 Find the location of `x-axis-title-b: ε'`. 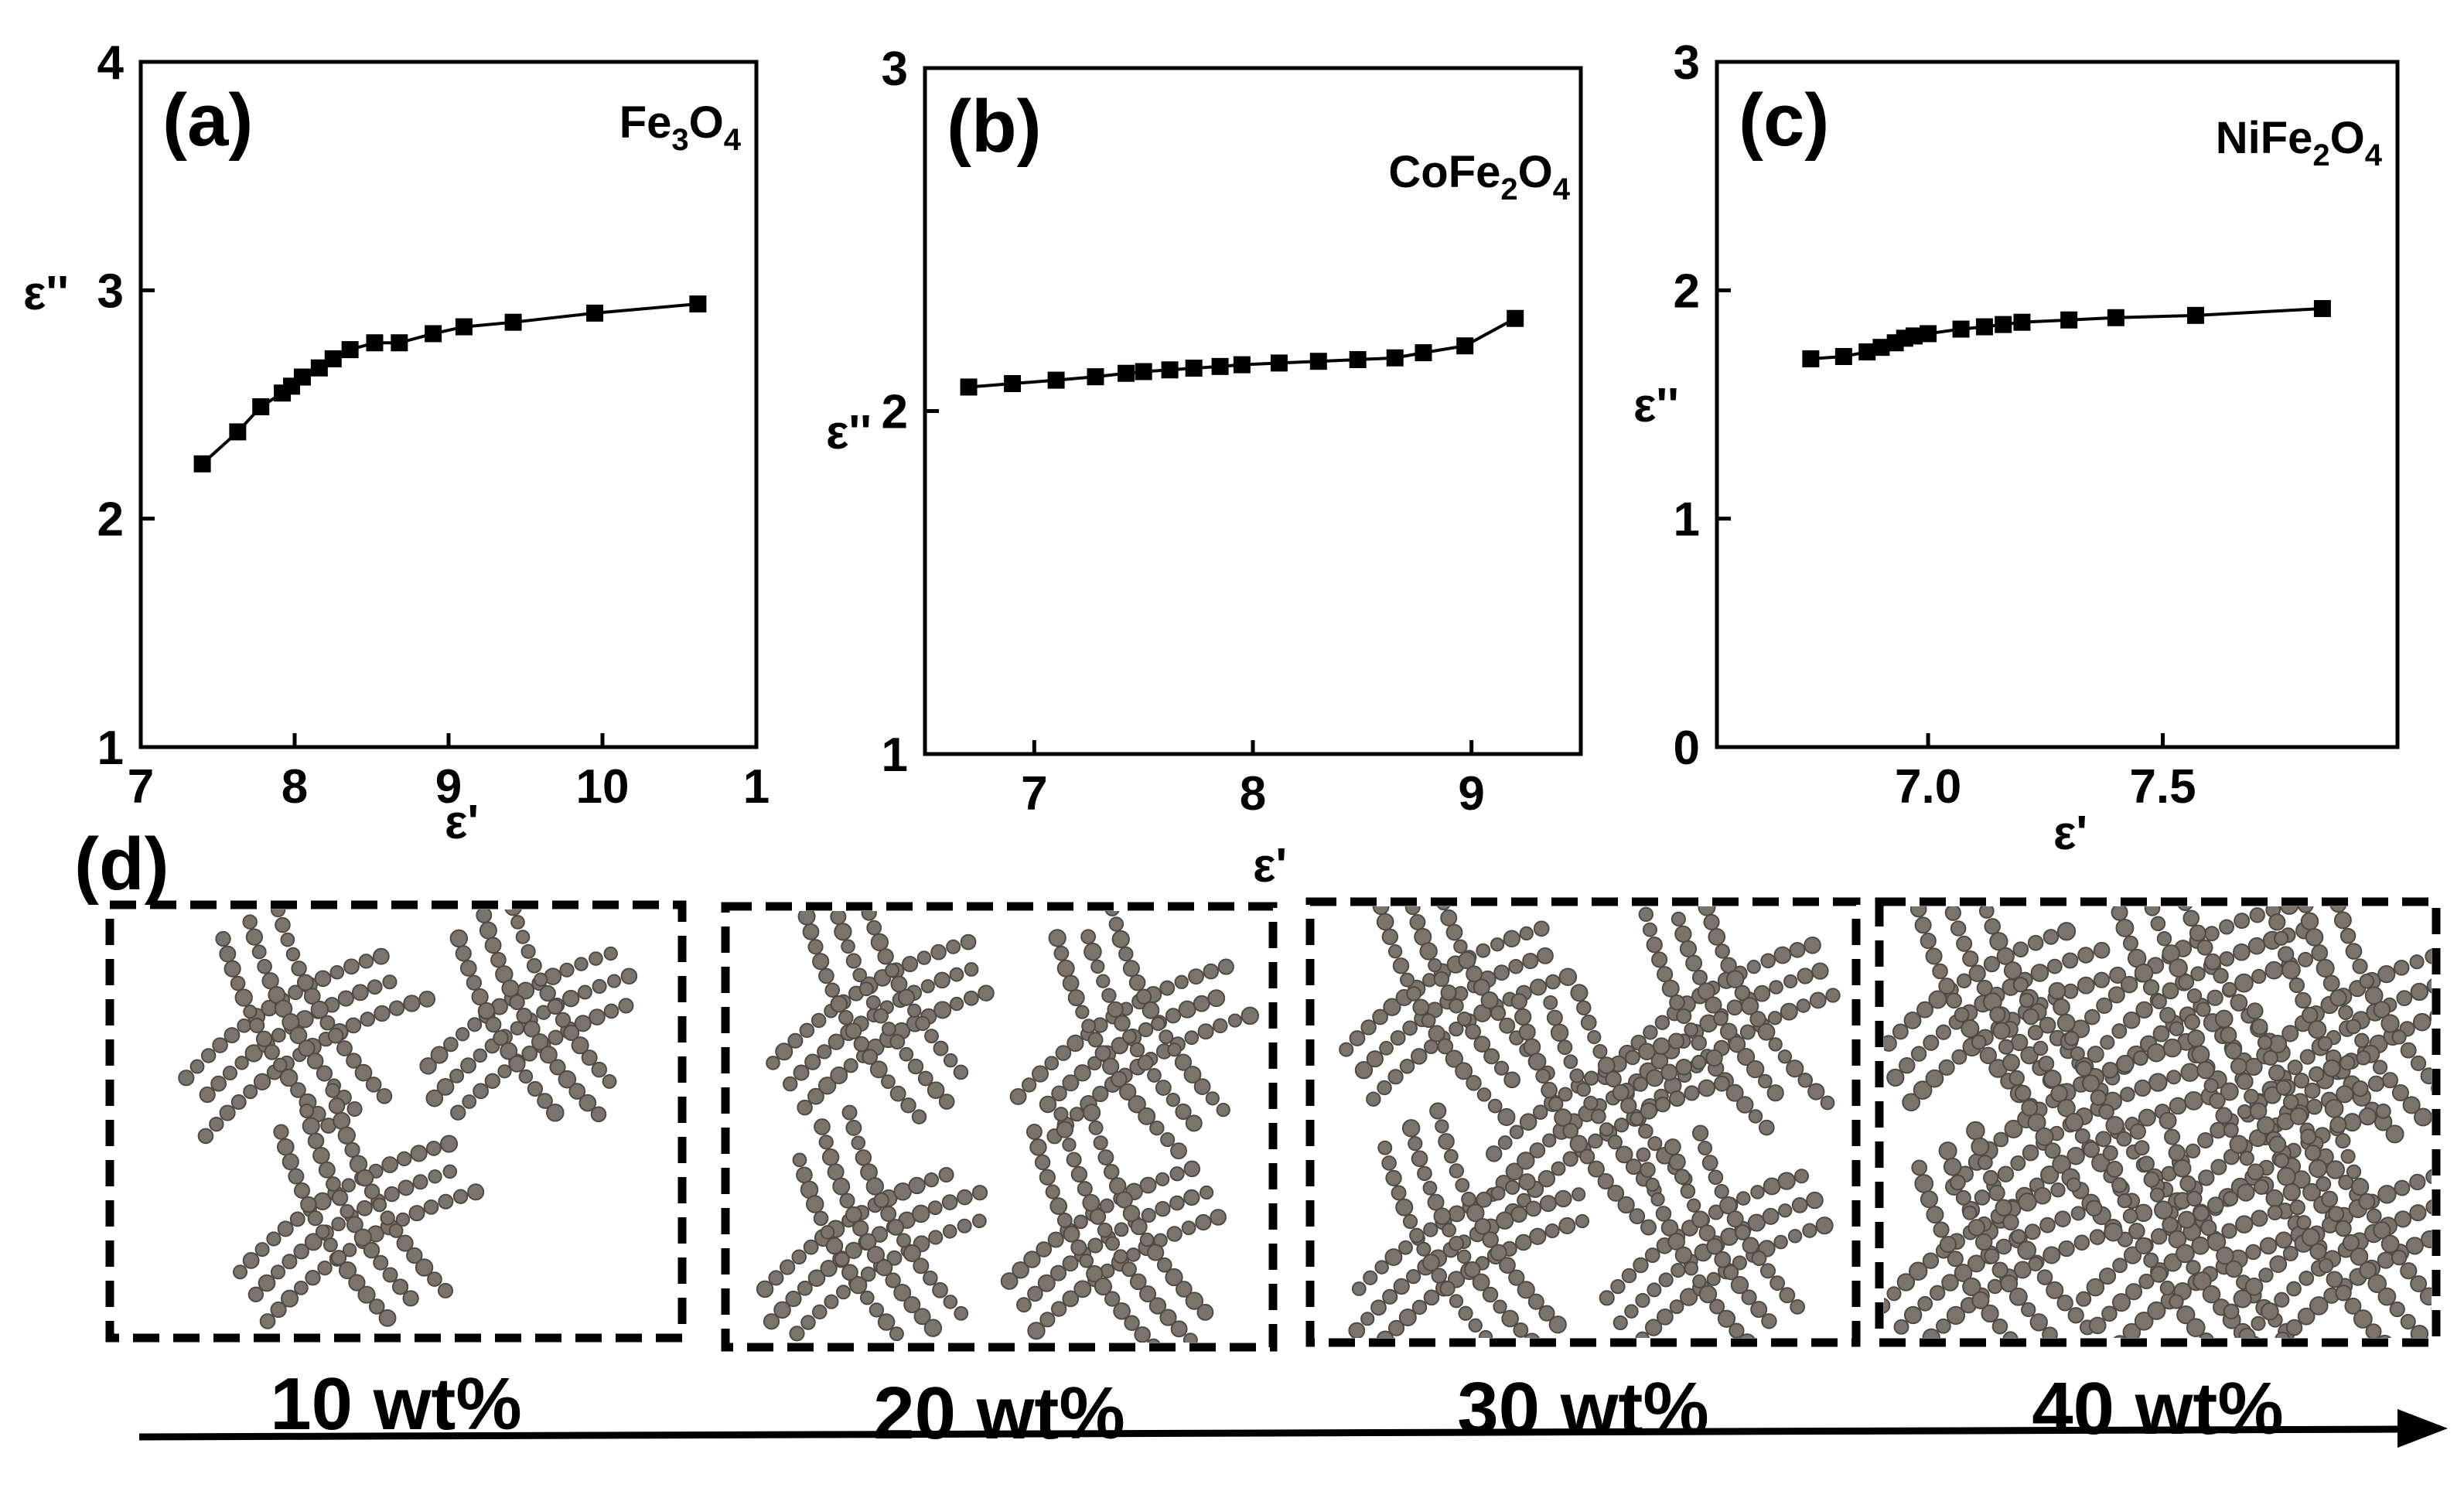

x-axis-title-b: ε' is located at coordinates (1270, 865).